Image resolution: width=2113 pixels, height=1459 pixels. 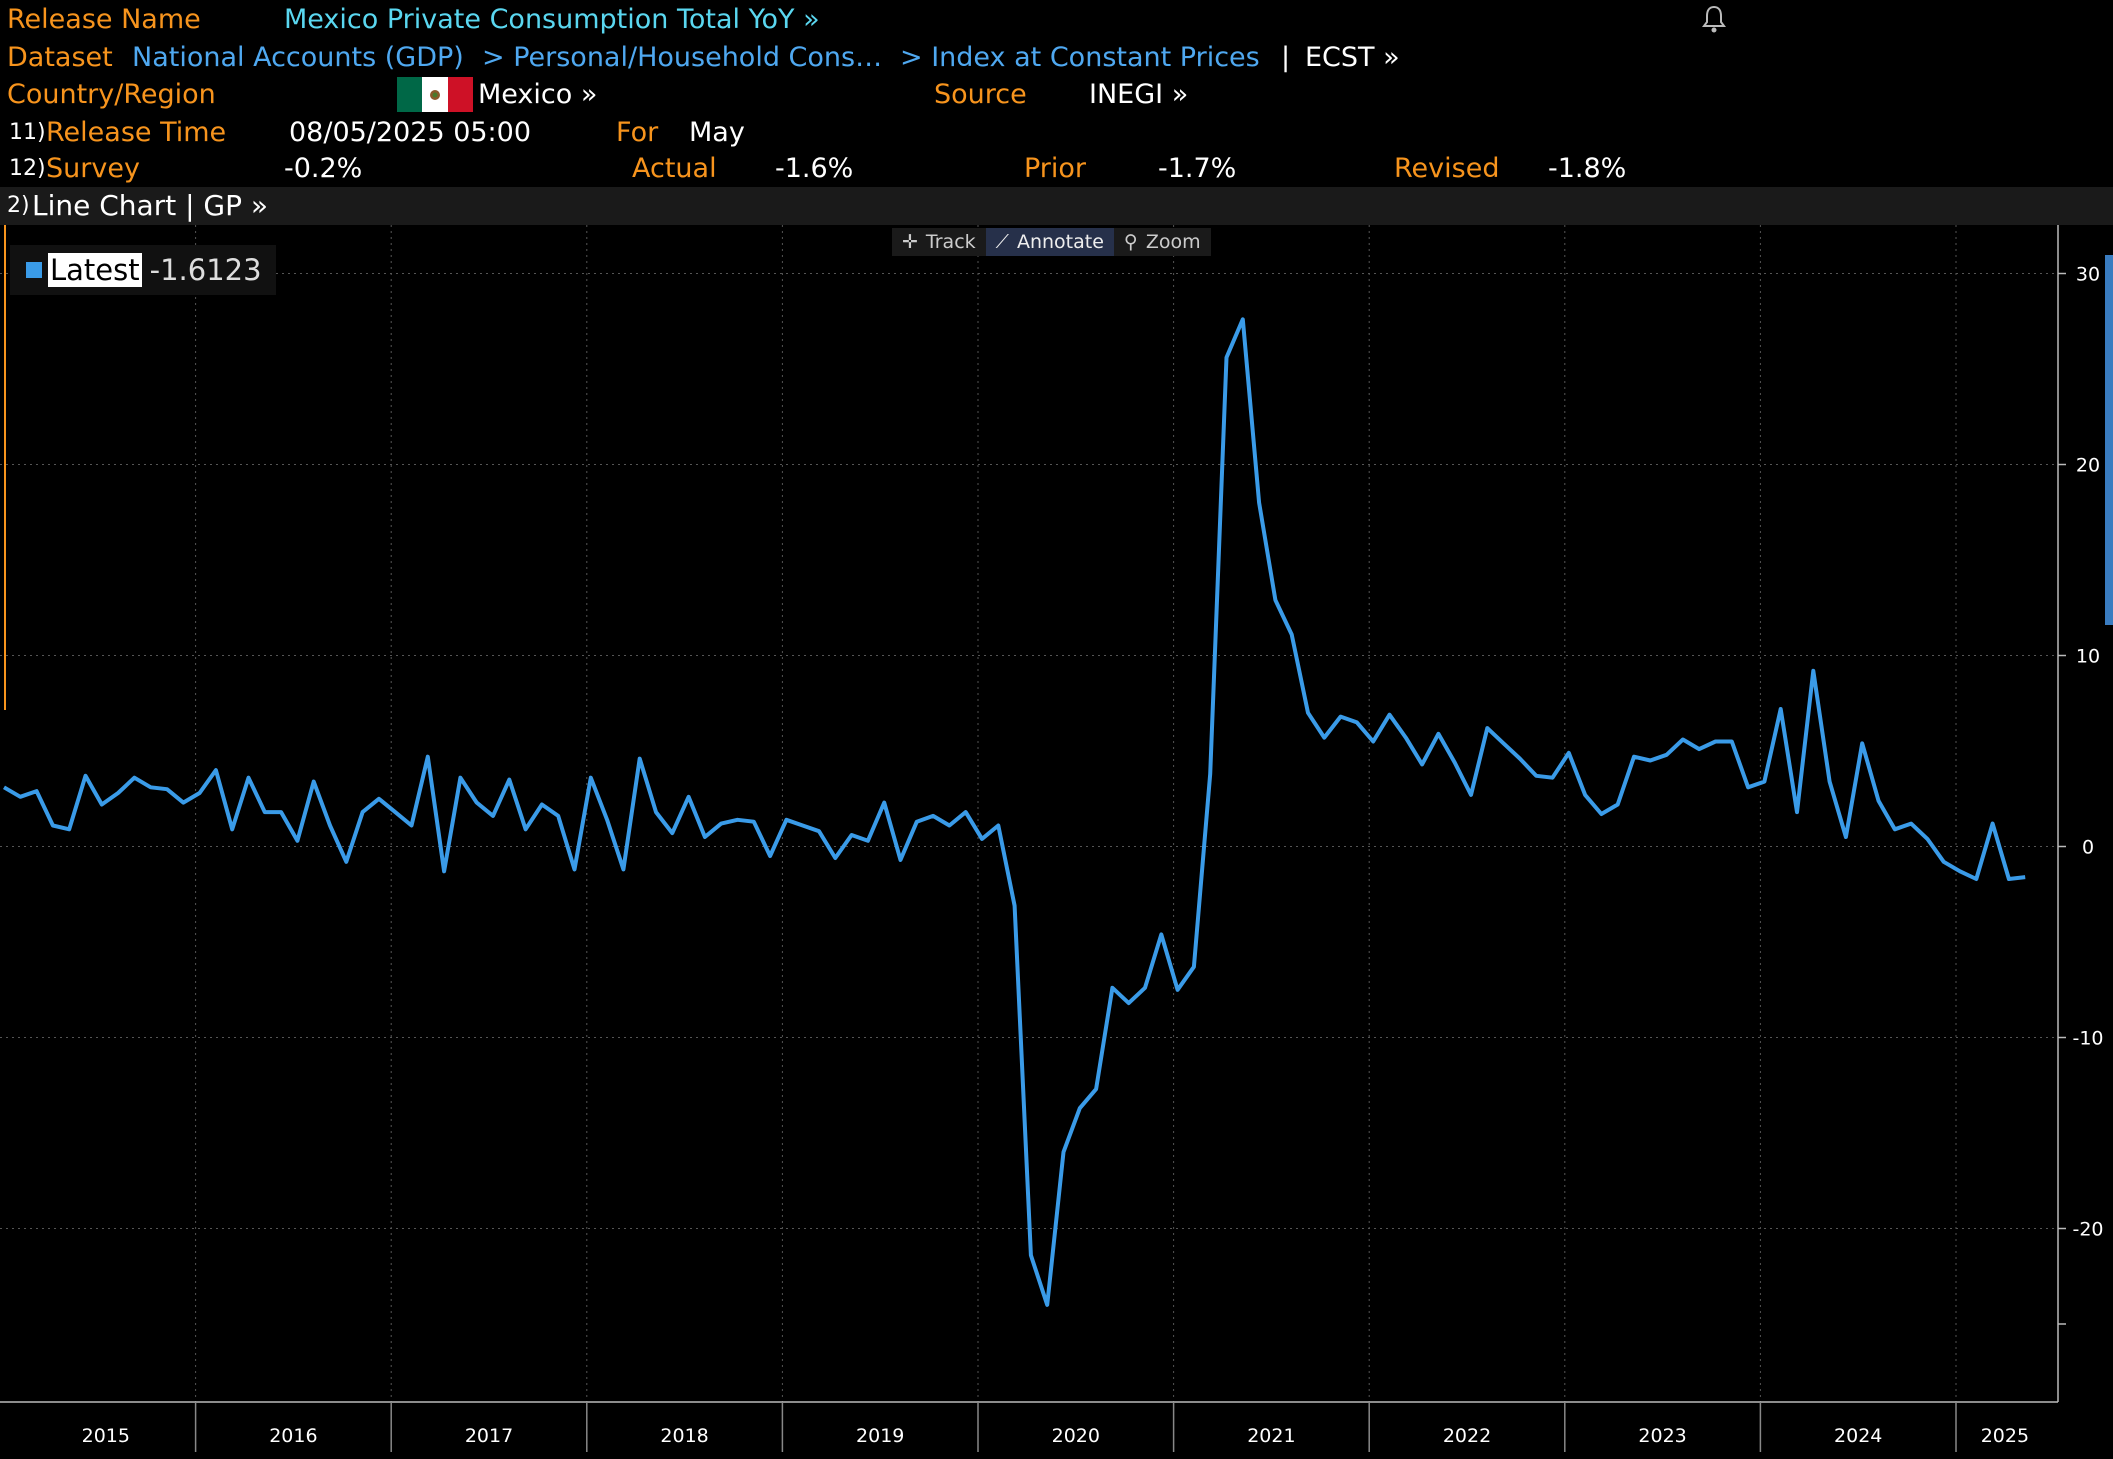 I want to click on chart-toolbar: ✛ Track ⟋ Annotate ⚲ Zoom, so click(x=1051, y=242).